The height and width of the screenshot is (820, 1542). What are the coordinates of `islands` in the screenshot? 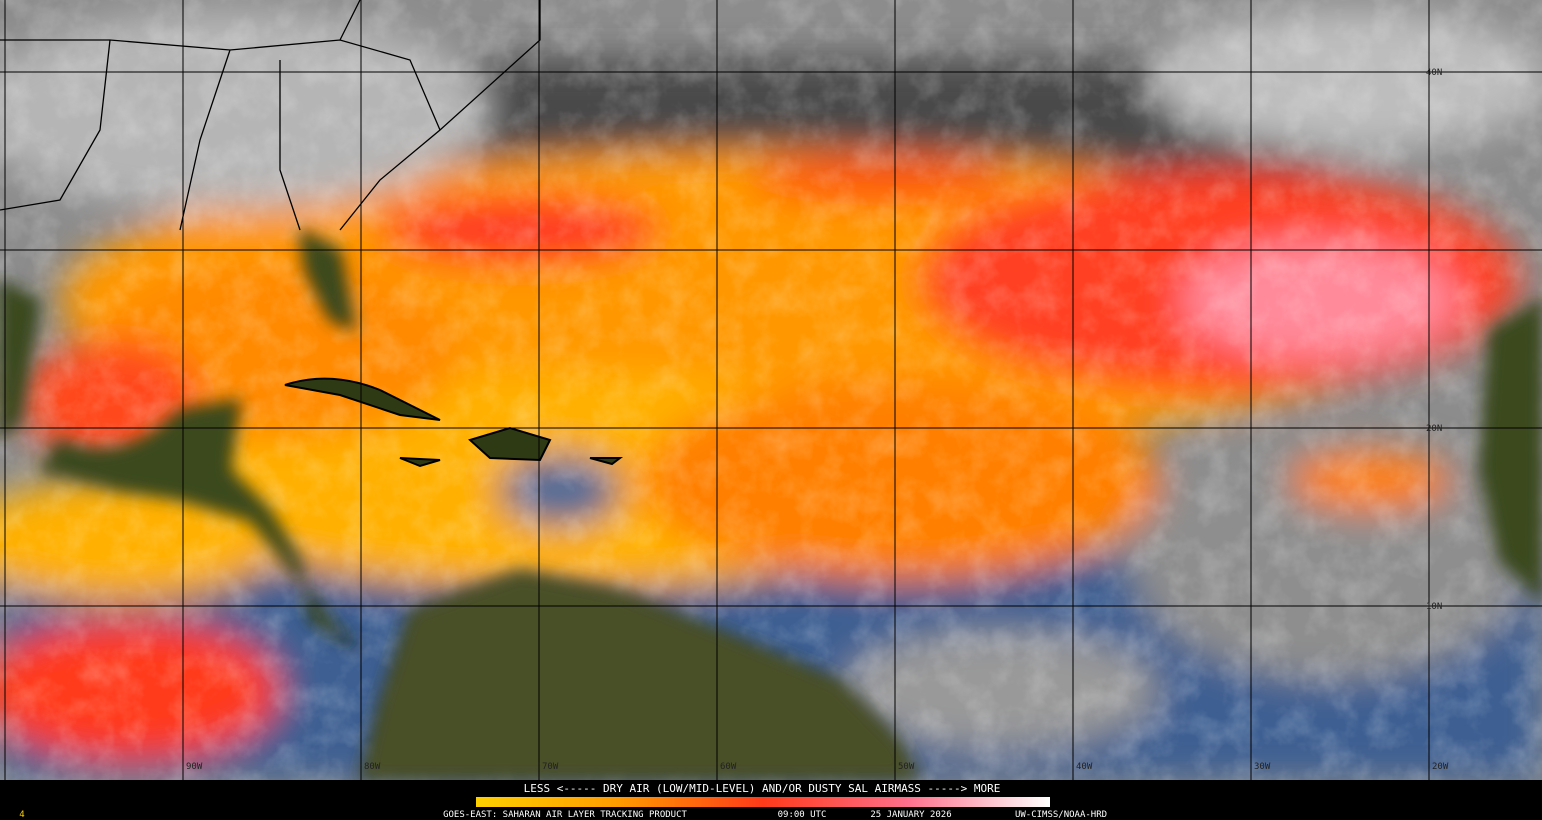 It's located at (453, 422).